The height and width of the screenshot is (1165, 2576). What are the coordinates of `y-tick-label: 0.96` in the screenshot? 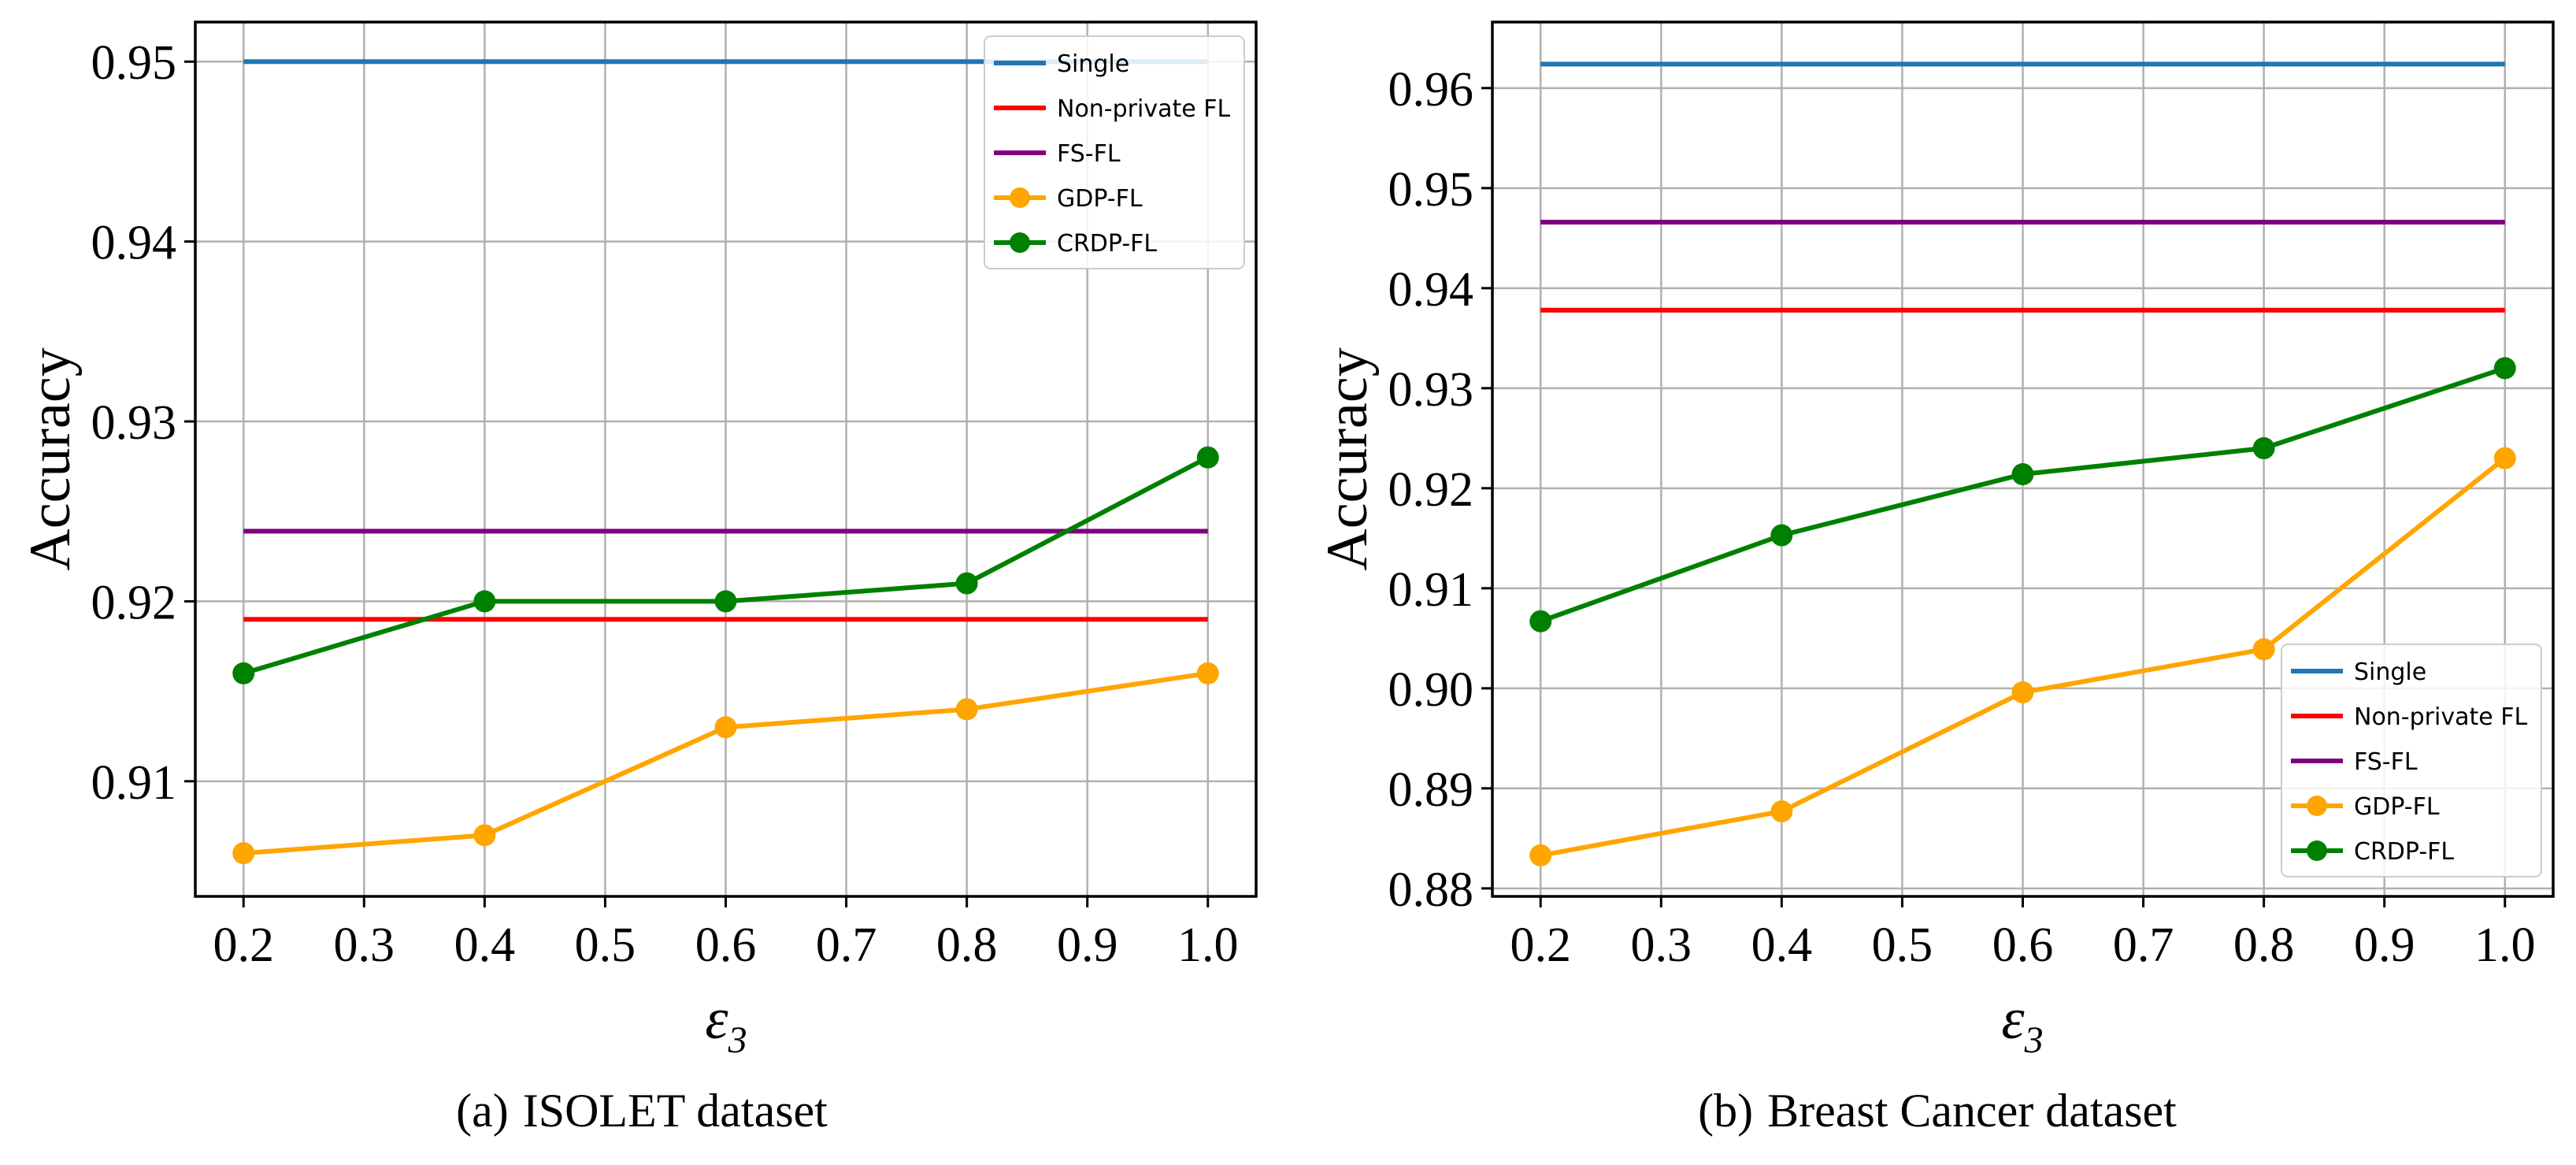 It's located at (1431, 90).